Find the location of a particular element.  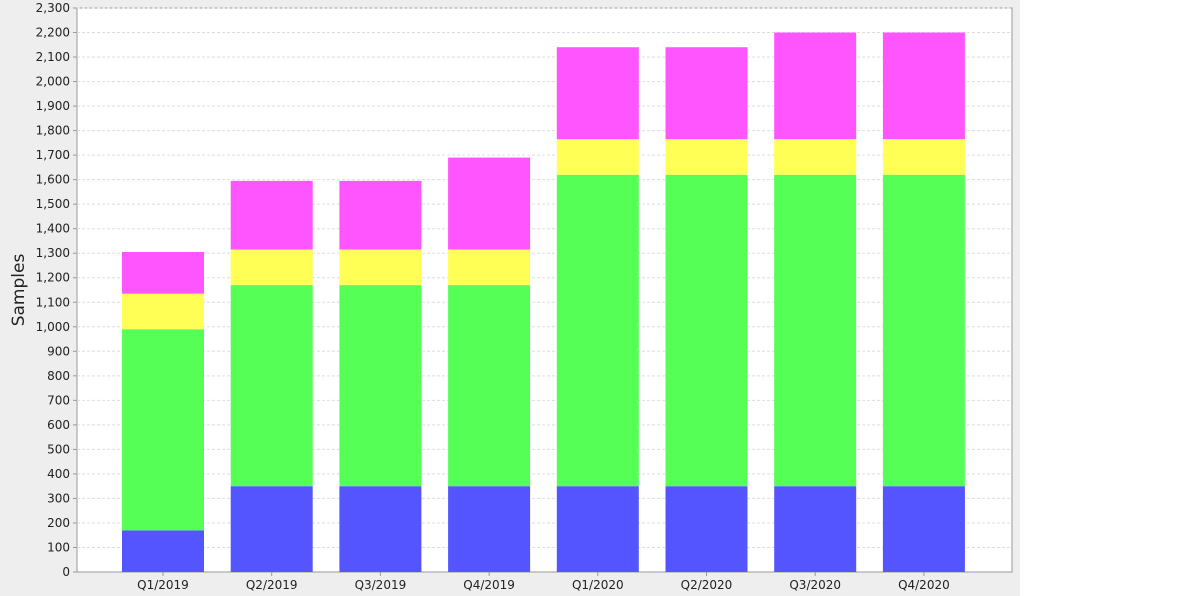

y-tick-label: 700 is located at coordinates (58, 400).